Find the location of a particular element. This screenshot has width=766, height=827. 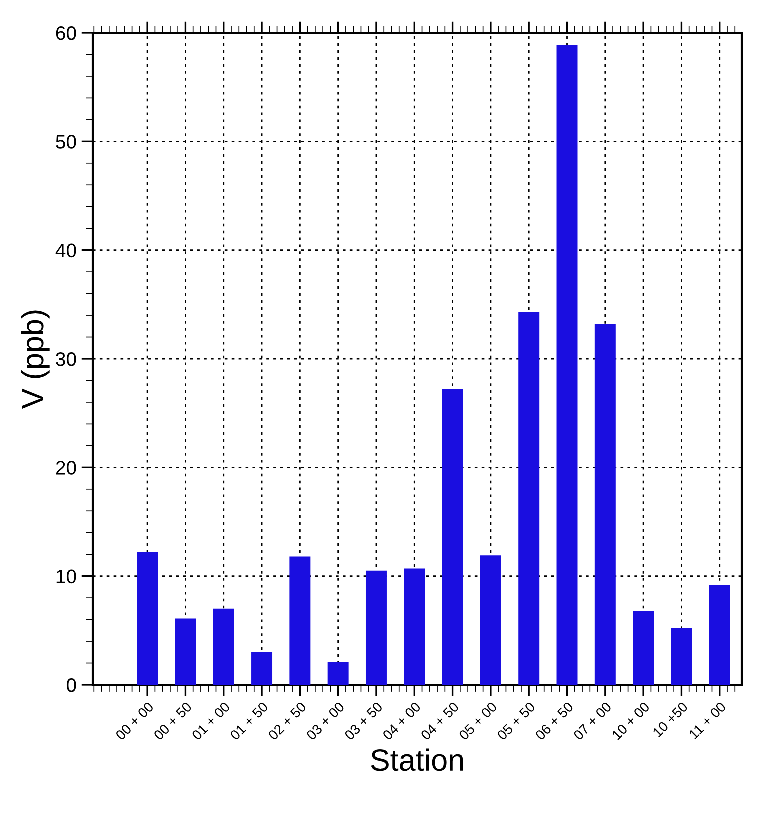

y-tick-label: 40 is located at coordinates (66, 251).